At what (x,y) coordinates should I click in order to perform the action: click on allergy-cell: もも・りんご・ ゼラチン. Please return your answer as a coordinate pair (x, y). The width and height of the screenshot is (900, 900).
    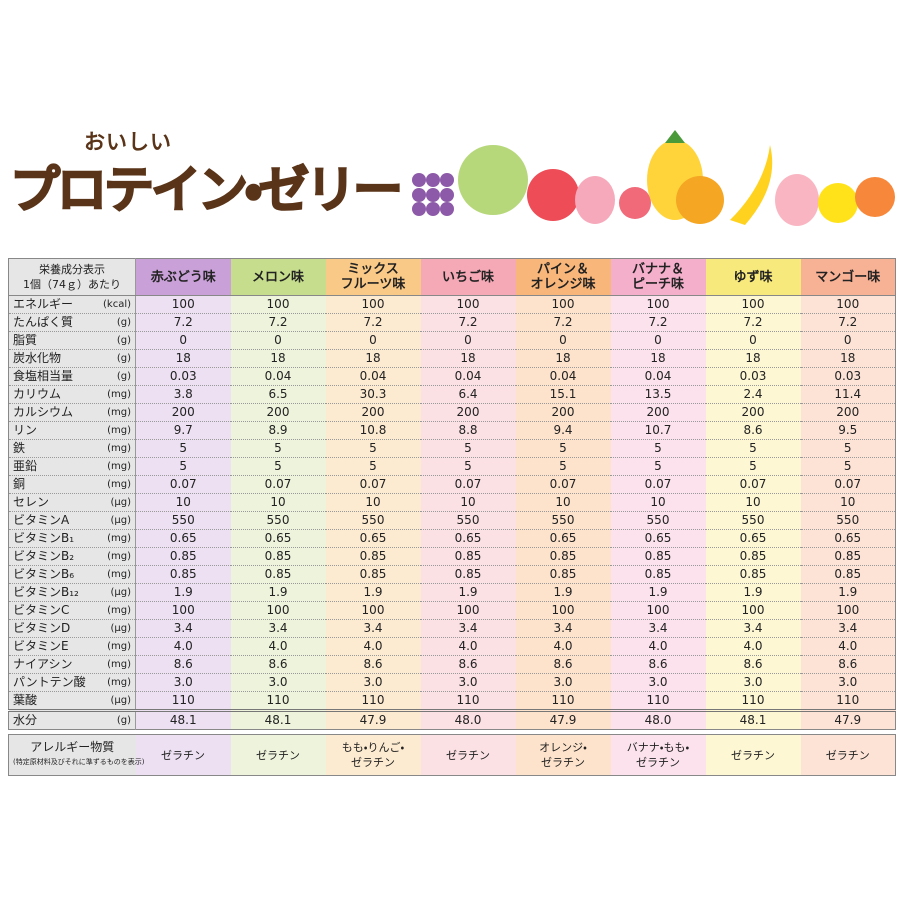
    Looking at the image, I should click on (373, 755).